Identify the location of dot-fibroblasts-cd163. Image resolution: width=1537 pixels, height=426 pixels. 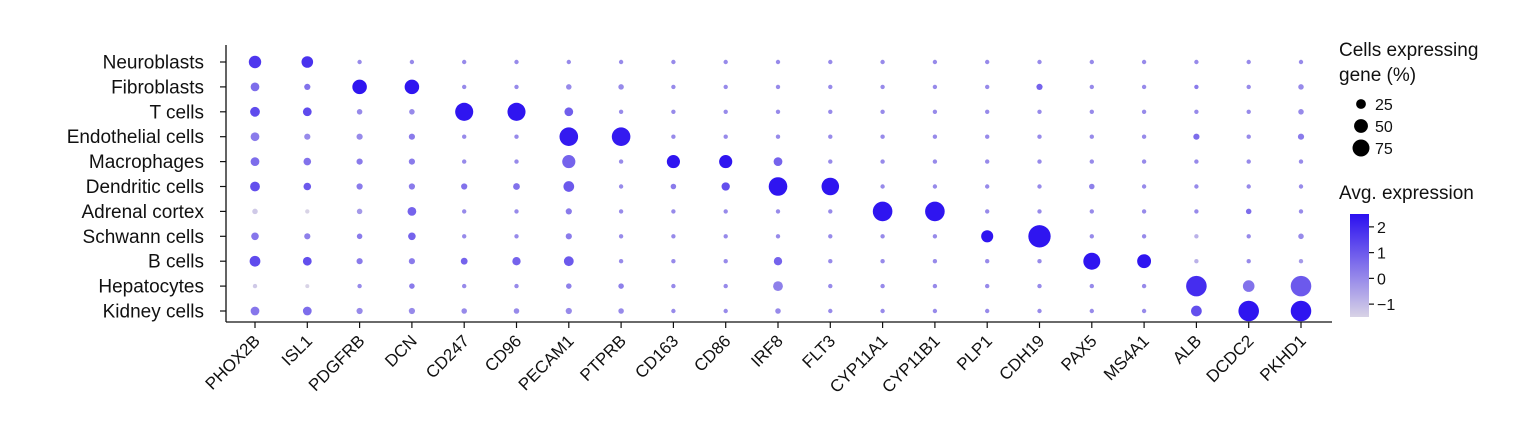
(673, 87).